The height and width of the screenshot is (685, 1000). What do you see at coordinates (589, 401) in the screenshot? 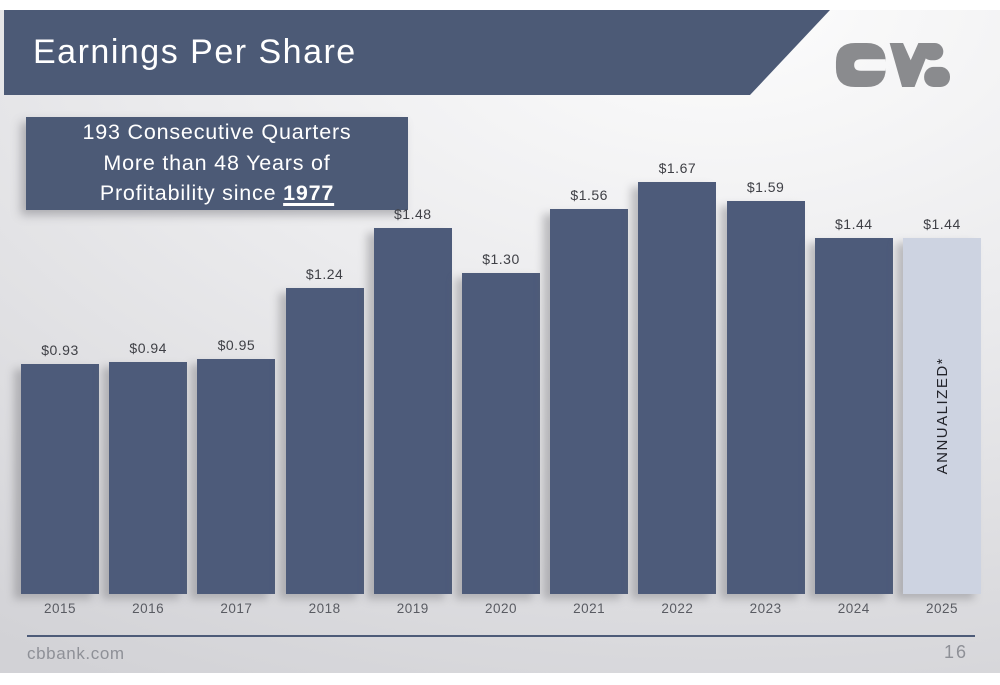
I see `bar-2021` at bounding box center [589, 401].